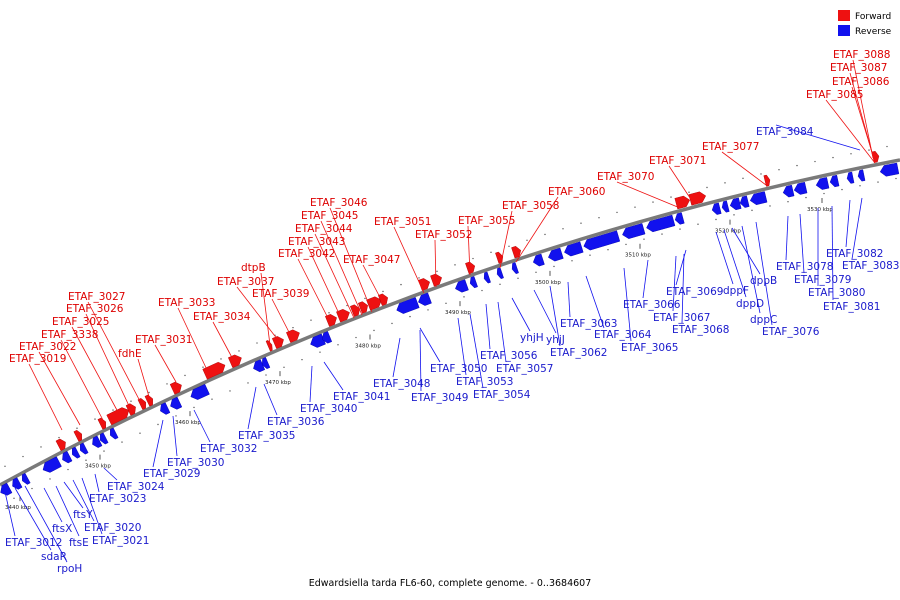  What do you see at coordinates (280, 294) in the screenshot?
I see `gene-label: ETAF_3039` at bounding box center [280, 294].